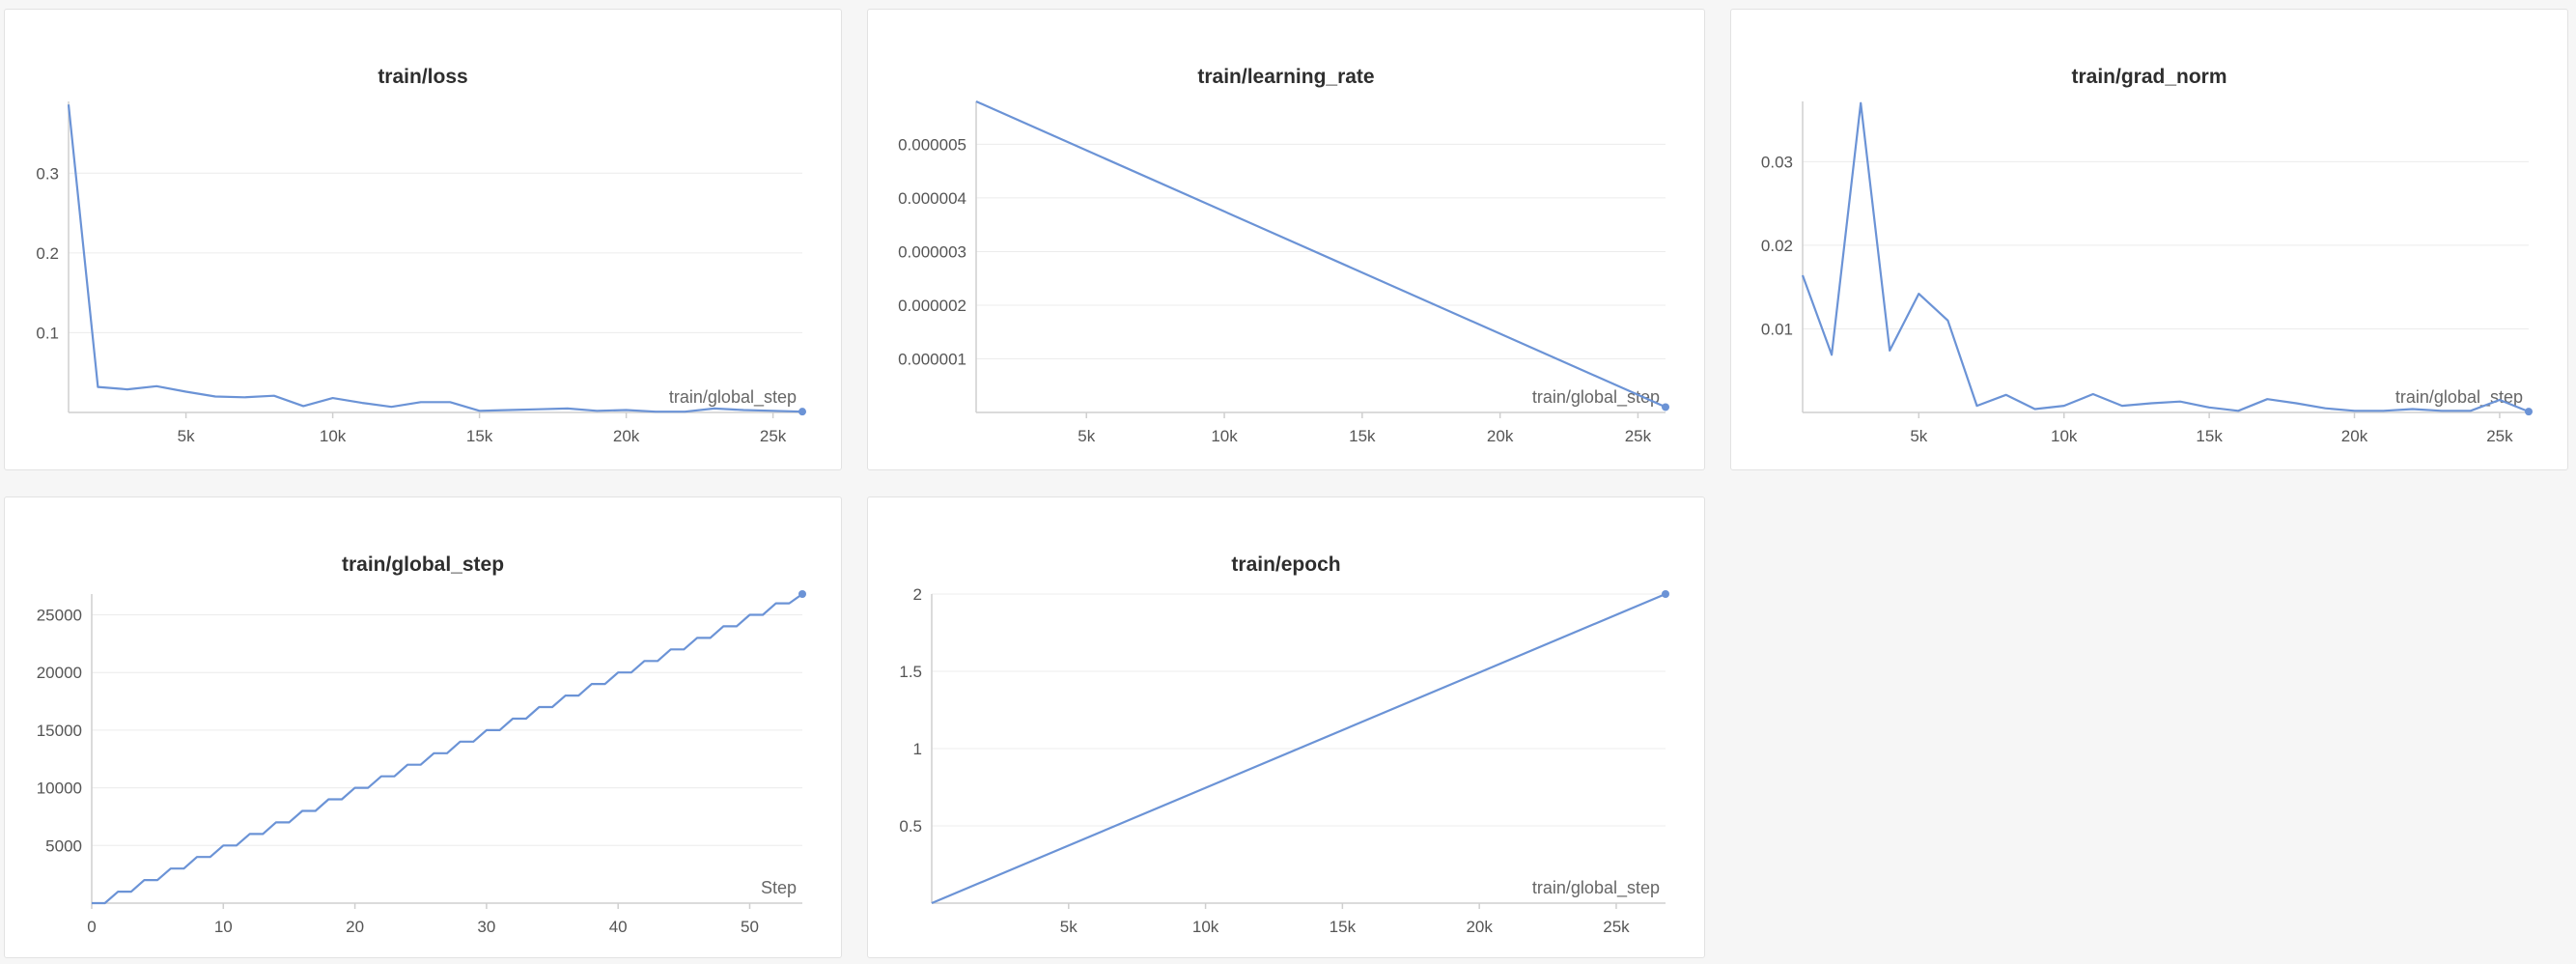  What do you see at coordinates (60, 673) in the screenshot?
I see `y-tick-label: 20000` at bounding box center [60, 673].